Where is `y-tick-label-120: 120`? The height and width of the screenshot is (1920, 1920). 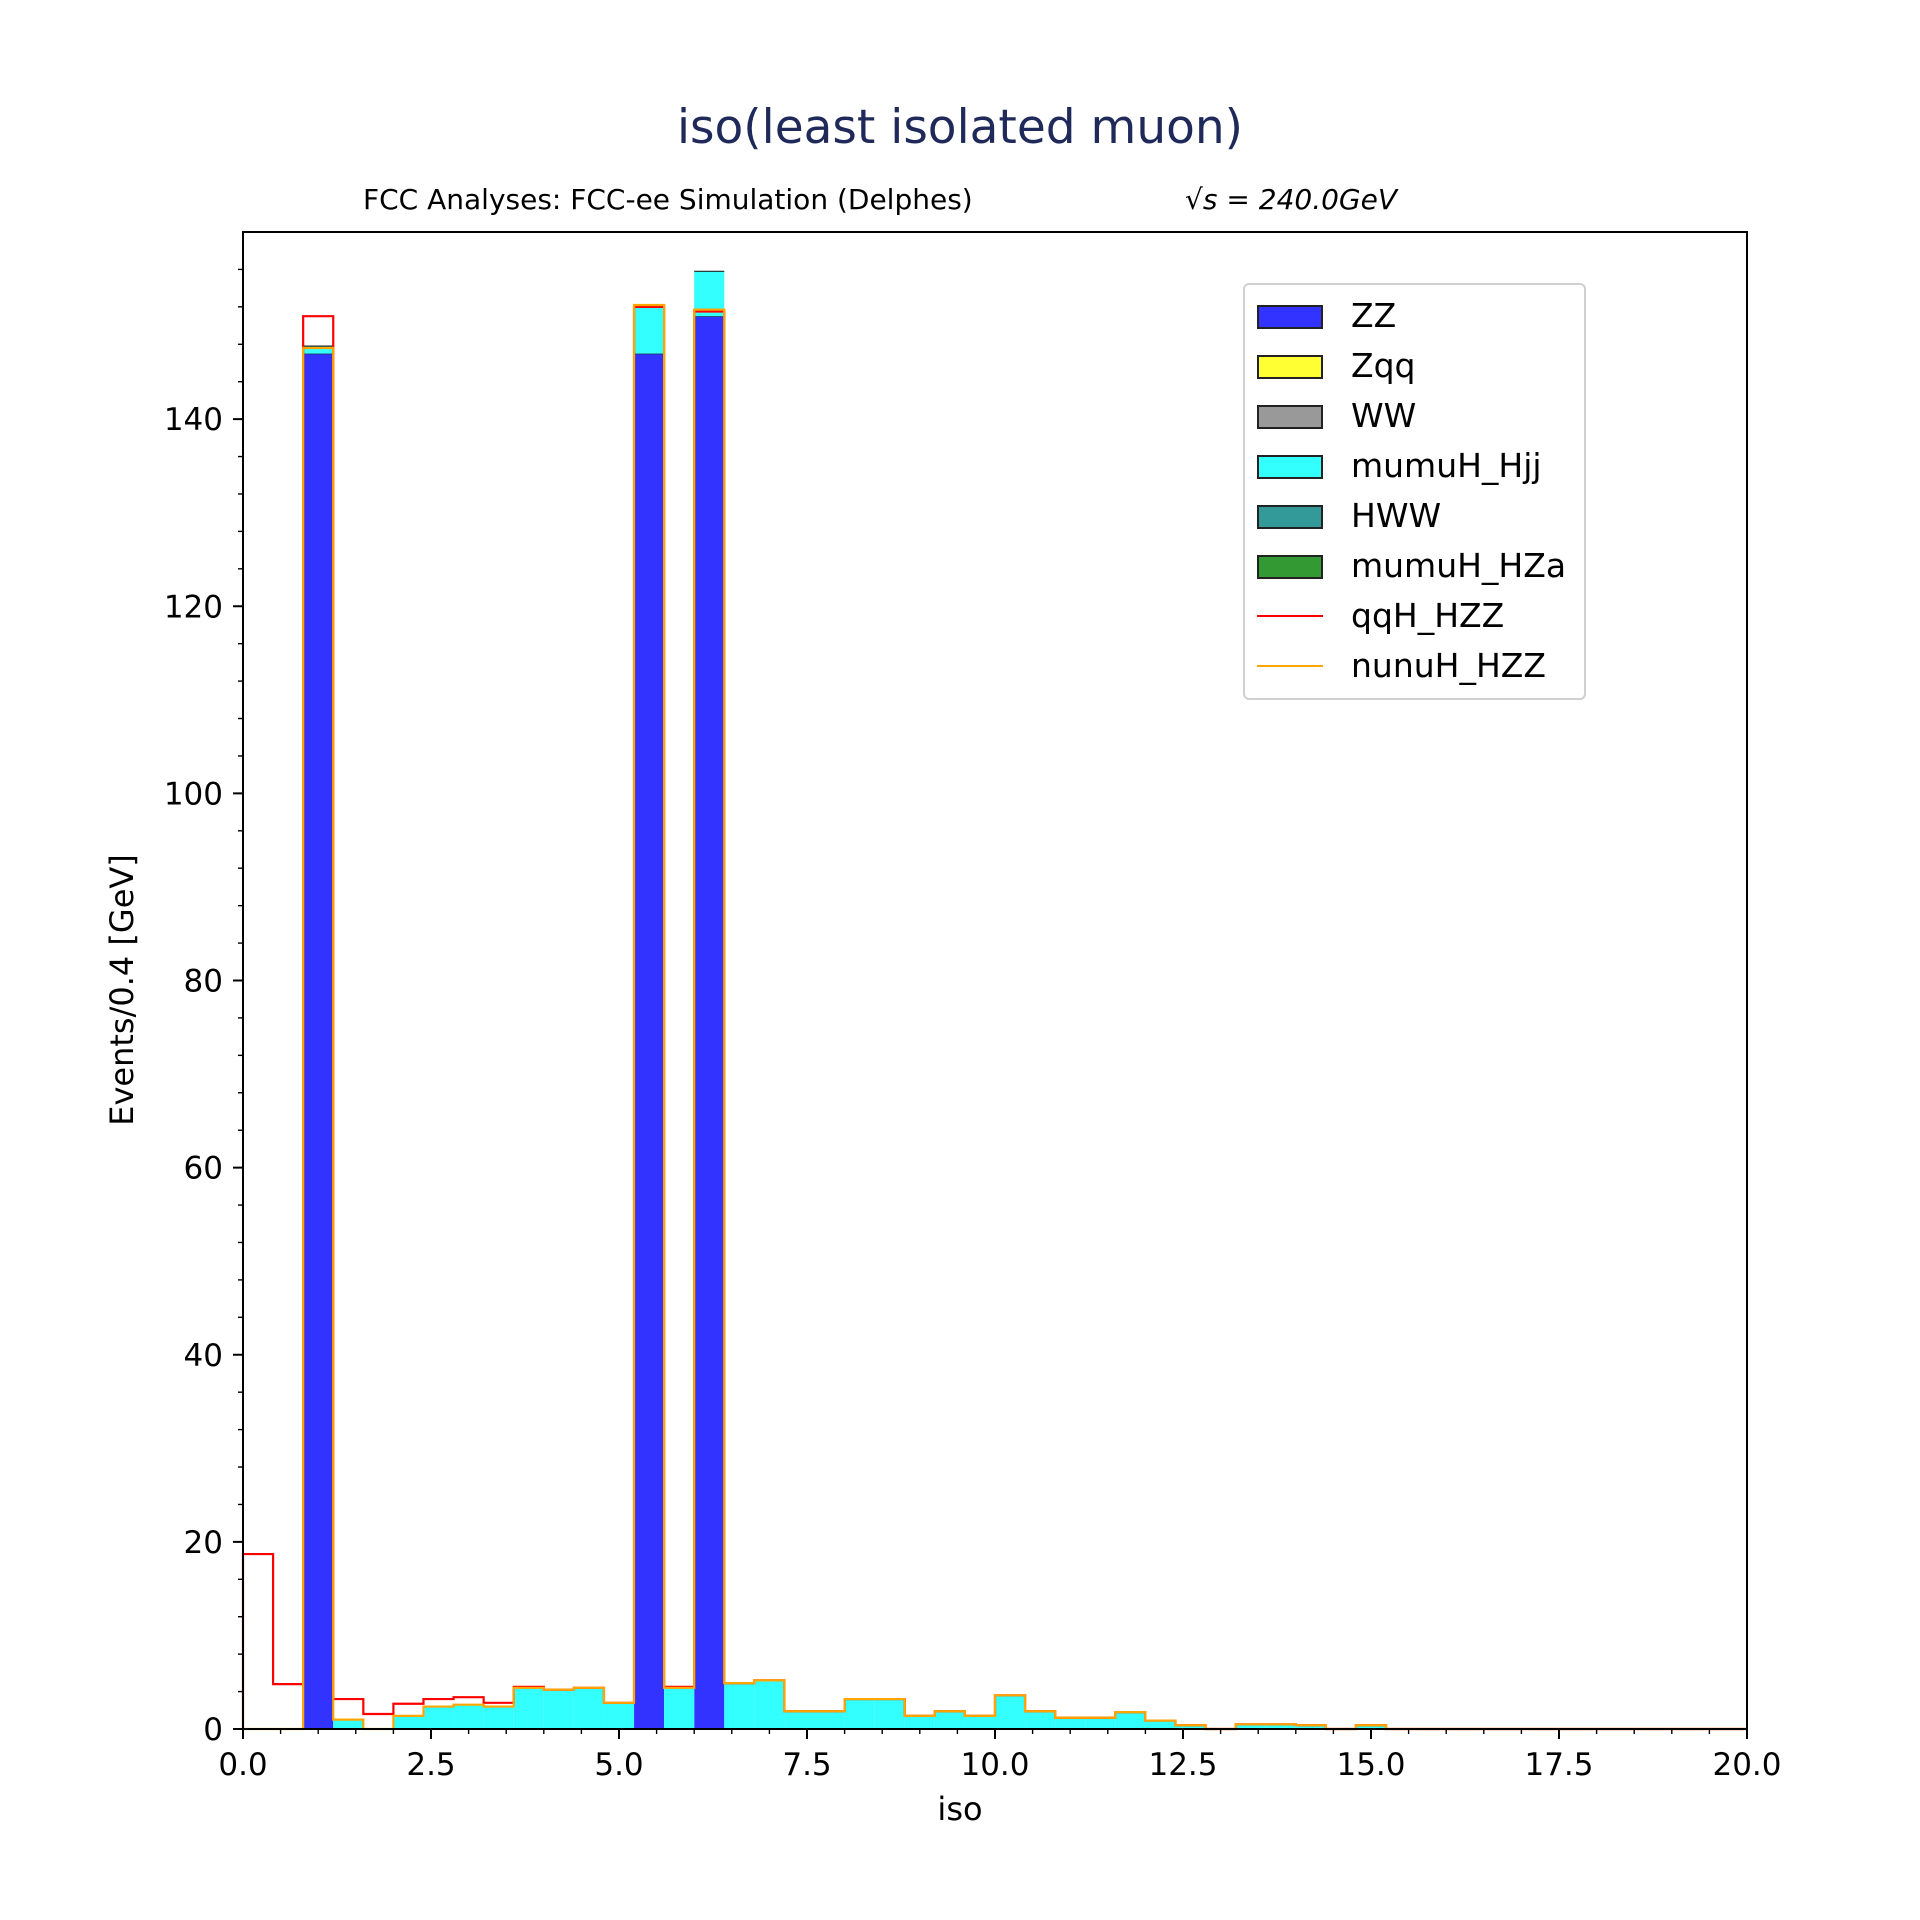
y-tick-label-120: 120 is located at coordinates (193, 607).